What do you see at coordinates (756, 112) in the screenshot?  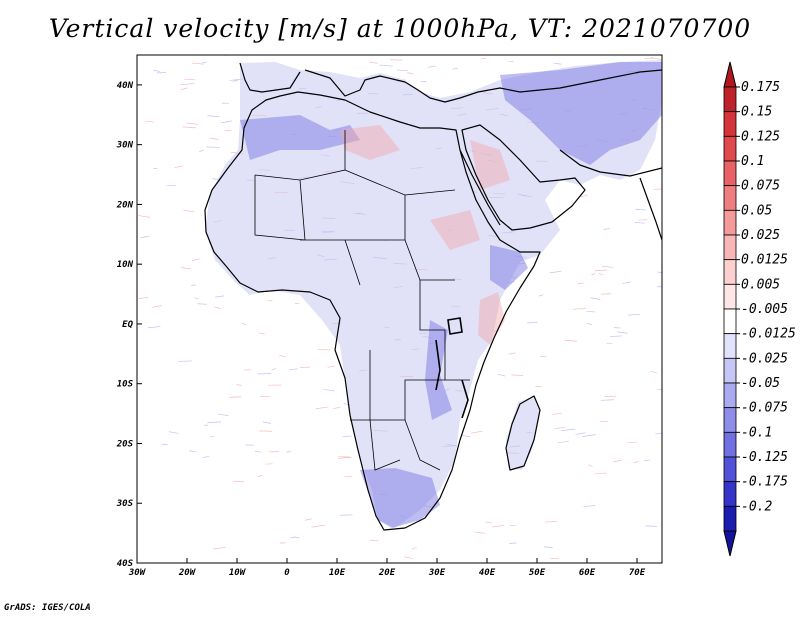 I see `colorbar-label: 0.15` at bounding box center [756, 112].